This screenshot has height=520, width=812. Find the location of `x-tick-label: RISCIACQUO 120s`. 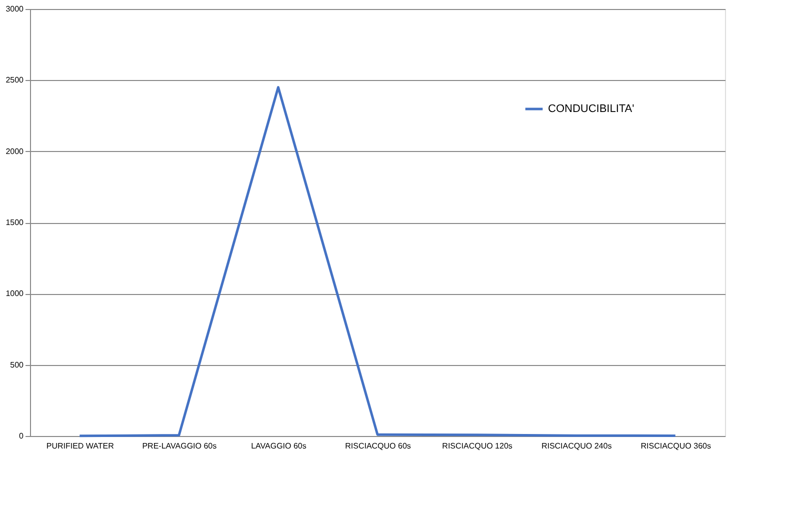

x-tick-label: RISCIACQUO 120s is located at coordinates (477, 446).